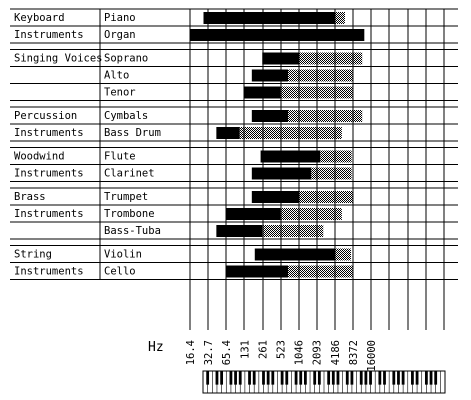 The image size is (471, 400). I want to click on frequency-tick-label: 65.4, so click(227, 352).